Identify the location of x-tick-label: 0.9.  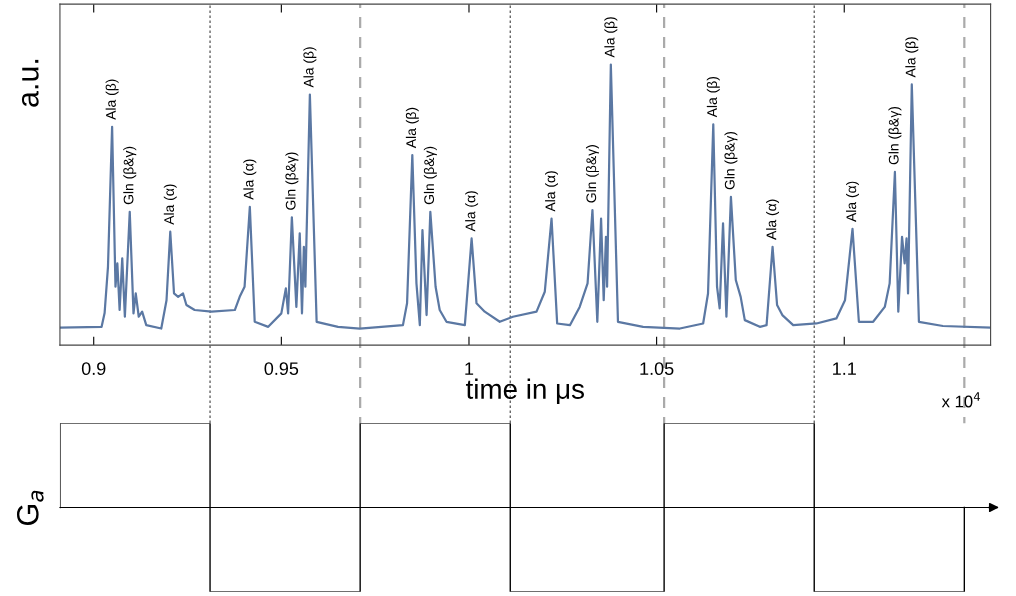
(93, 369).